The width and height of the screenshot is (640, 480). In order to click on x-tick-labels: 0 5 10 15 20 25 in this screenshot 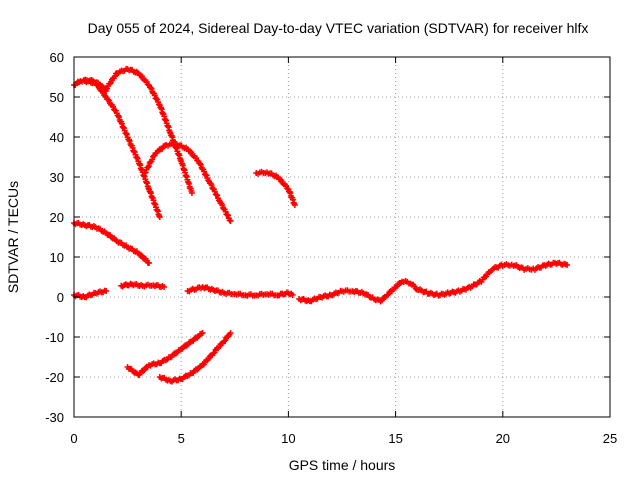, I will do `click(343, 438)`.